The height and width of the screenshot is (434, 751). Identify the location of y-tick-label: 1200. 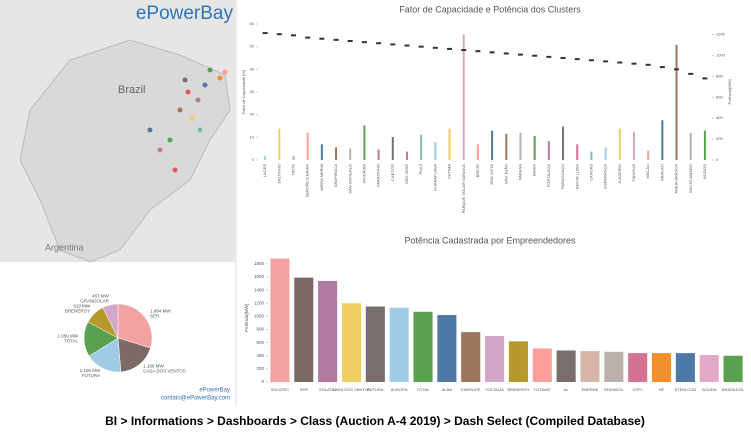
(259, 302).